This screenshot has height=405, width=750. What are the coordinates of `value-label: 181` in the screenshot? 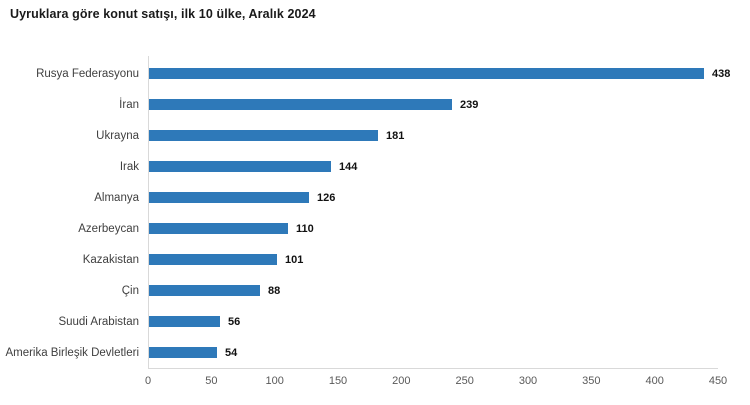 It's located at (395, 135).